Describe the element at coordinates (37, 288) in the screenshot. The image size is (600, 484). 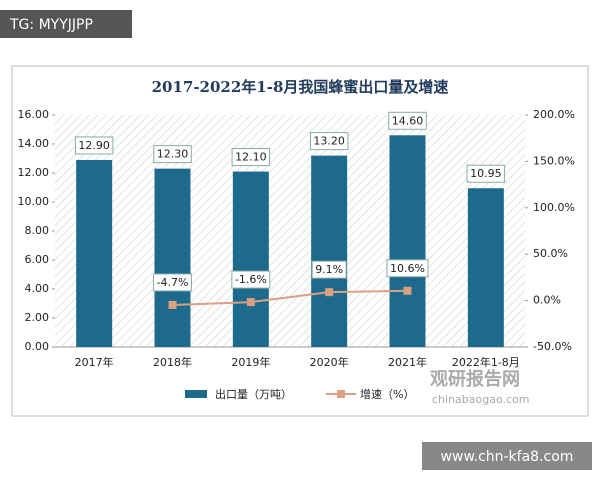
I see `y-tick-label: 4.00` at that location.